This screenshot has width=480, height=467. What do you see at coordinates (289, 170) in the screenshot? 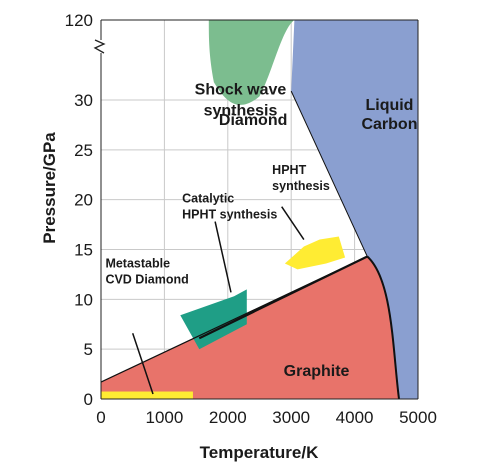
I see `label-line: HPHT` at bounding box center [289, 170].